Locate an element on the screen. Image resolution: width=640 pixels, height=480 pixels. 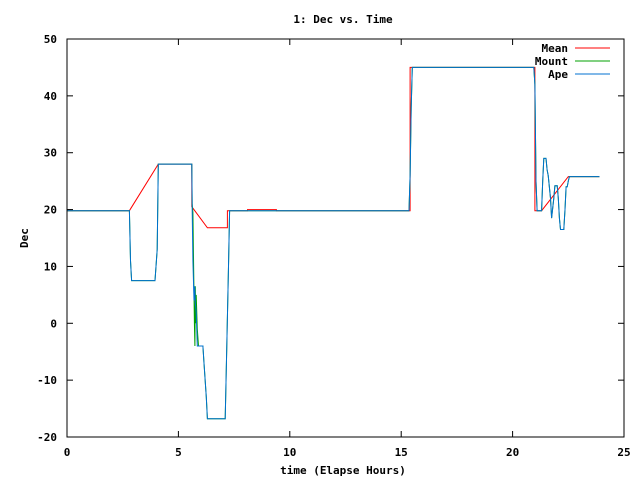
y-tick-label: 40 is located at coordinates (50, 96).